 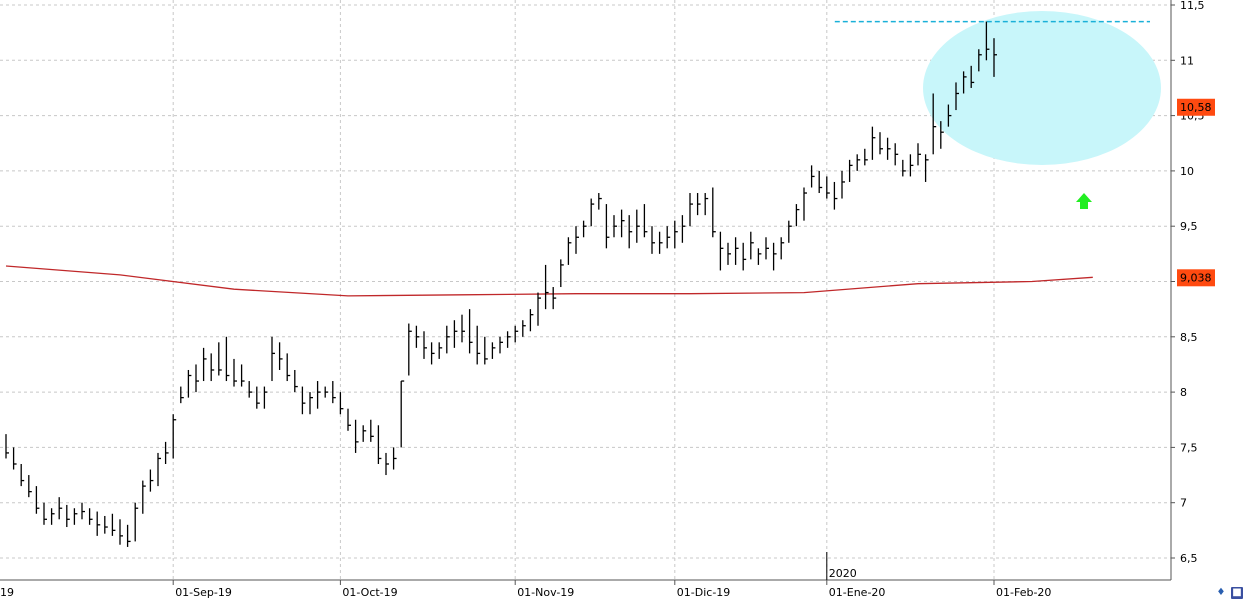 What do you see at coordinates (545, 592) in the screenshot?
I see `x-tick-label: 01-Nov-19` at bounding box center [545, 592].